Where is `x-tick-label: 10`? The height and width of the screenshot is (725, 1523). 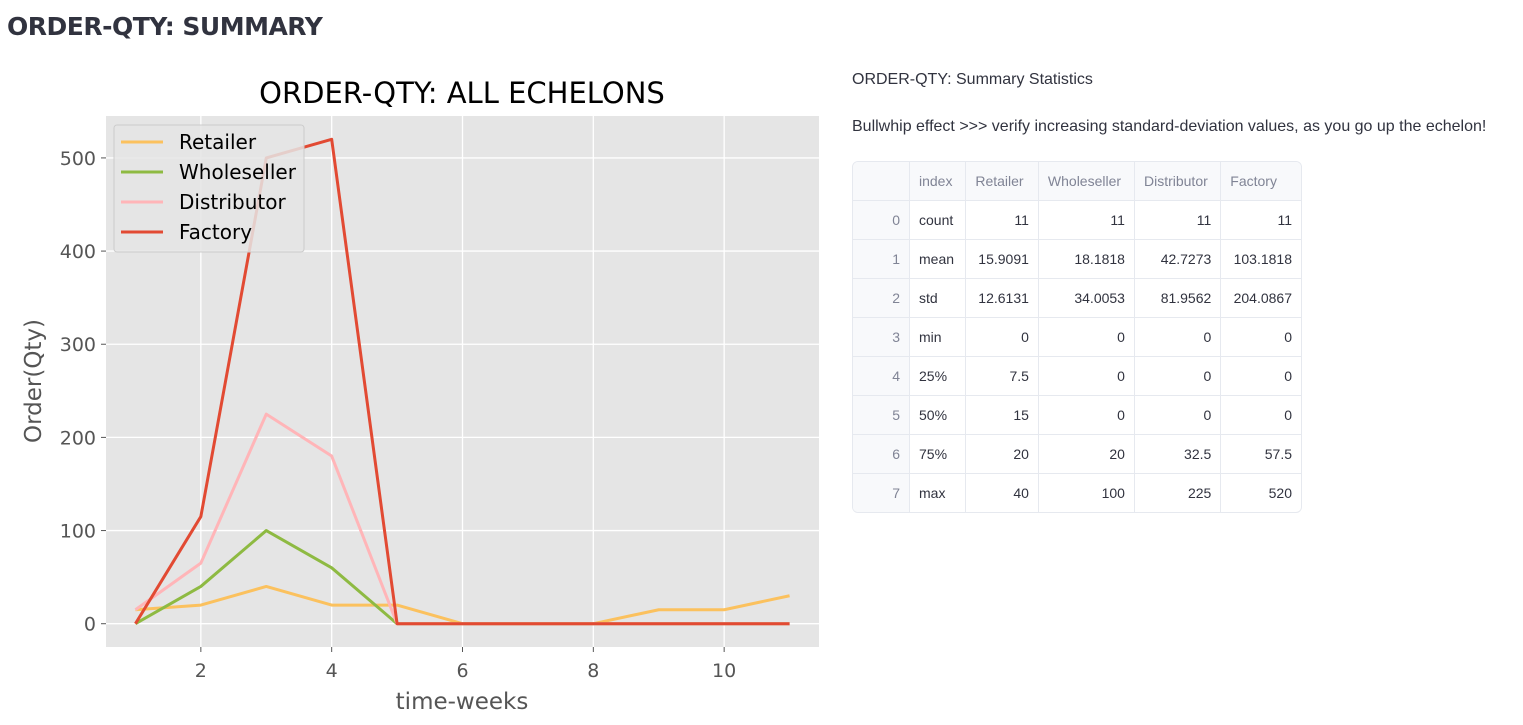 x-tick-label: 10 is located at coordinates (724, 671).